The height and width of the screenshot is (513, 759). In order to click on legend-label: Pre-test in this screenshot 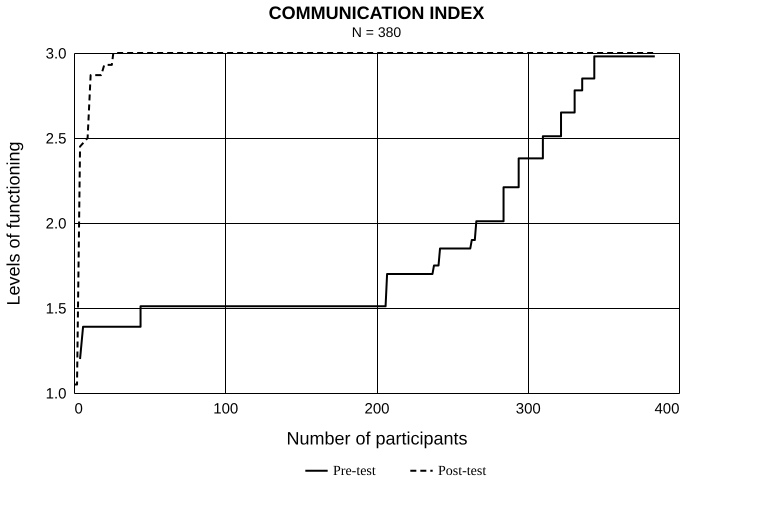, I will do `click(354, 471)`.